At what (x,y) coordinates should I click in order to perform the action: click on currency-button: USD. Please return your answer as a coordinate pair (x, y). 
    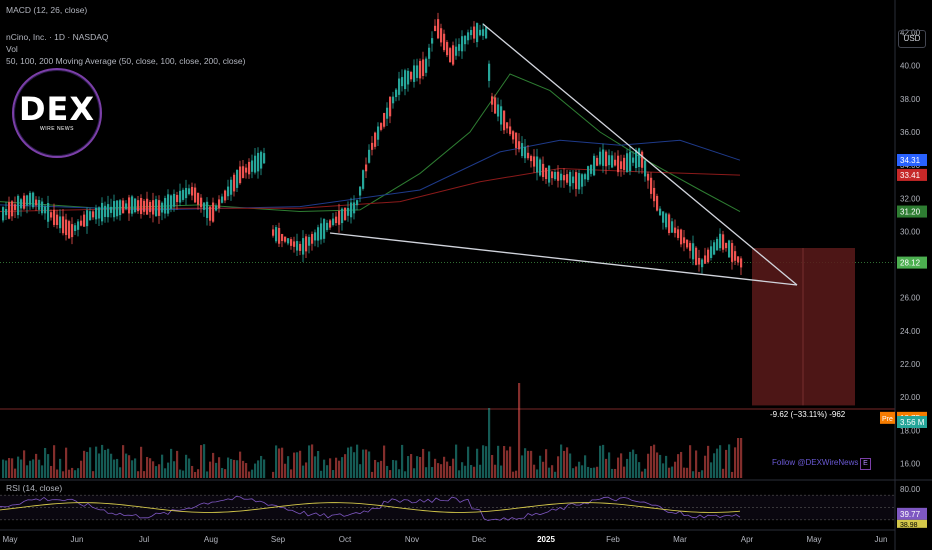
    Looking at the image, I should click on (912, 39).